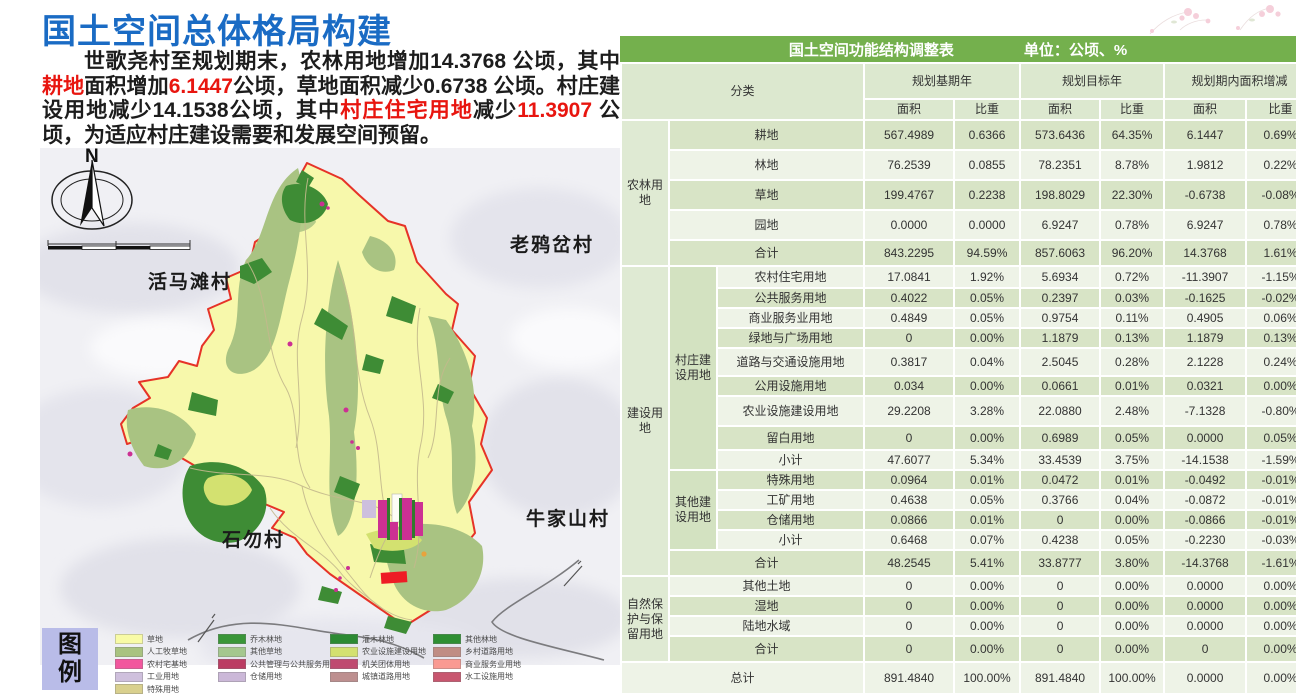 The width and height of the screenshot is (1296, 700). What do you see at coordinates (1271, 318) in the screenshot?
I see `value-cell: 0.06%` at bounding box center [1271, 318].